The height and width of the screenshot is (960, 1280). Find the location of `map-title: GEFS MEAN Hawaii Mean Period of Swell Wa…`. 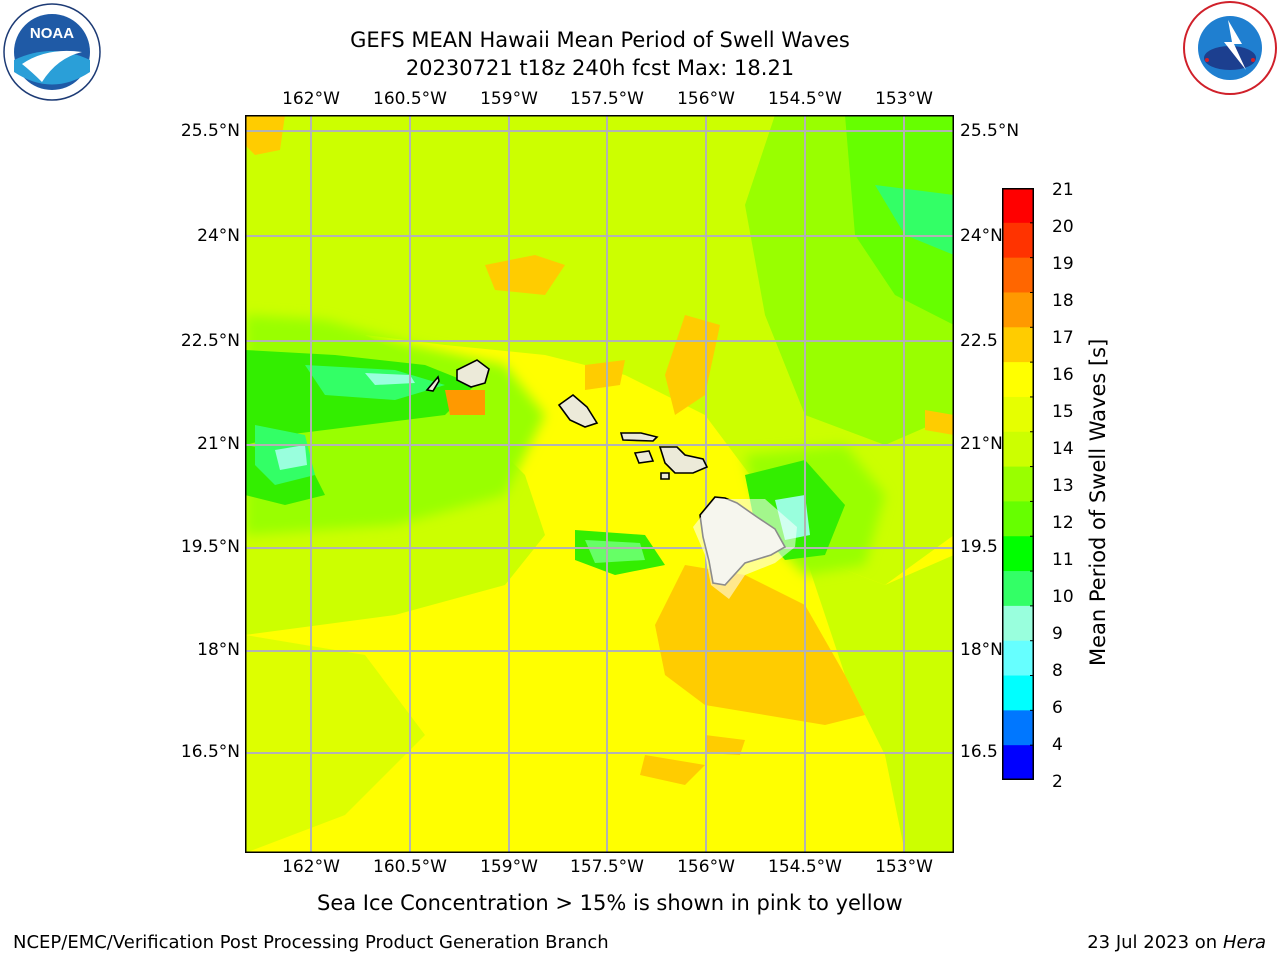

map-title: GEFS MEAN Hawaii Mean Period of Swell Wa… is located at coordinates (600, 40).